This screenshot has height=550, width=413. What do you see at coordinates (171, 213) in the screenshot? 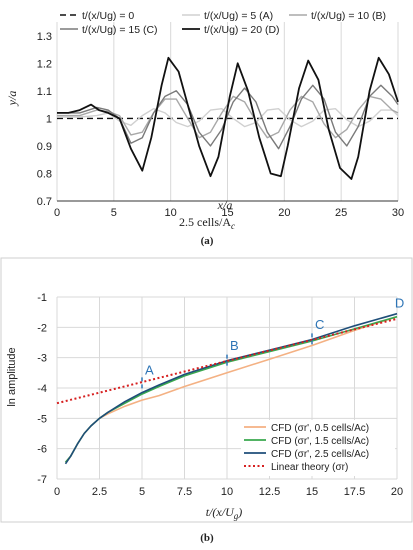
I see `panel-a-xtick-label: 10` at bounding box center [171, 213].